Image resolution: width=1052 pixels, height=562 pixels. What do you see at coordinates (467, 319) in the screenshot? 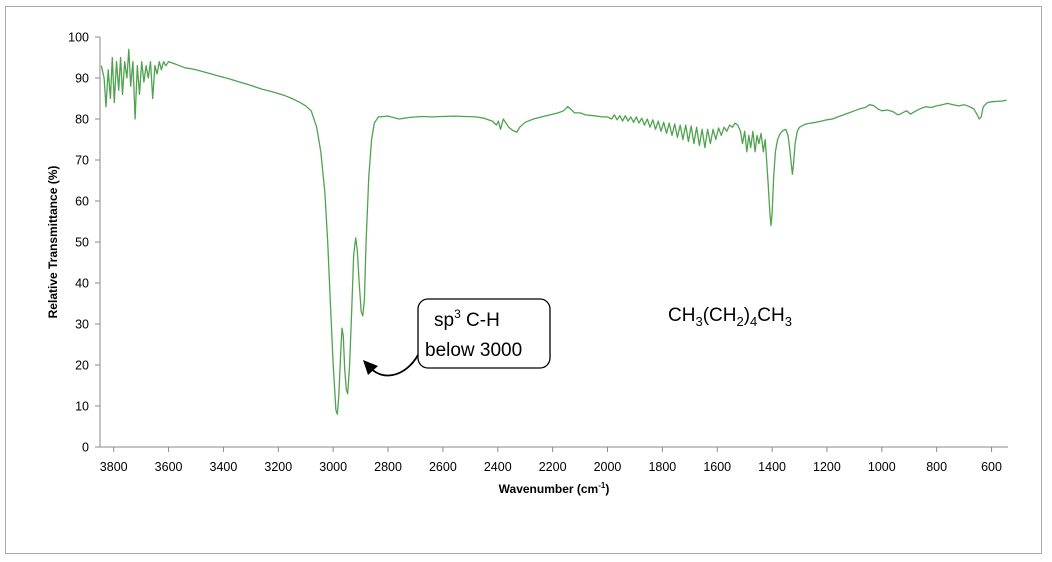
I see `annotation-line-1: sp3 C-H` at bounding box center [467, 319].